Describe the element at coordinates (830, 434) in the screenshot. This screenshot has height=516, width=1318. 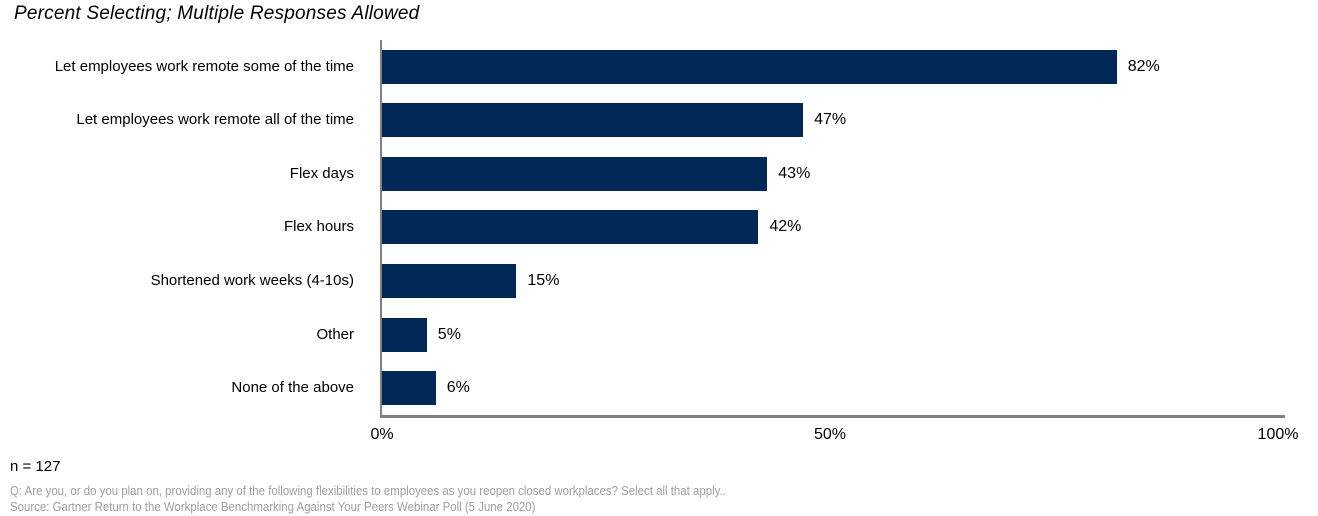
I see `x-tick-label: 50%` at that location.